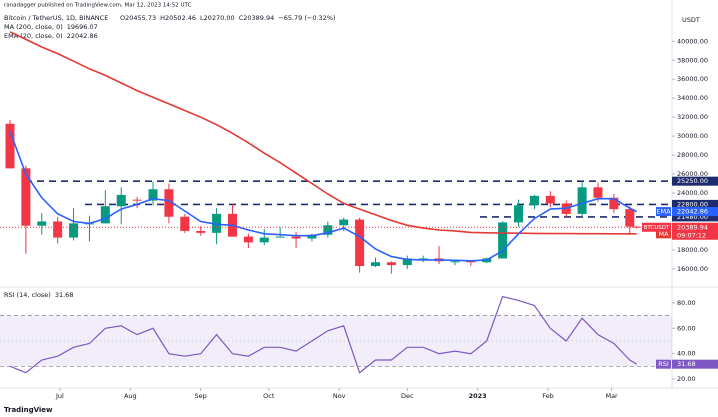 The height and width of the screenshot is (417, 718). Describe the element at coordinates (686, 303) in the screenshot. I see `rsi-tick-label: 80.00` at that location.